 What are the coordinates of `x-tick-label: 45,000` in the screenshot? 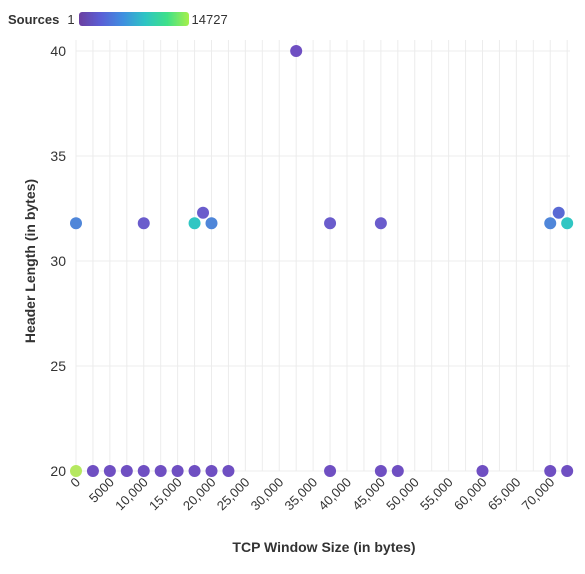 It's located at (368, 494).